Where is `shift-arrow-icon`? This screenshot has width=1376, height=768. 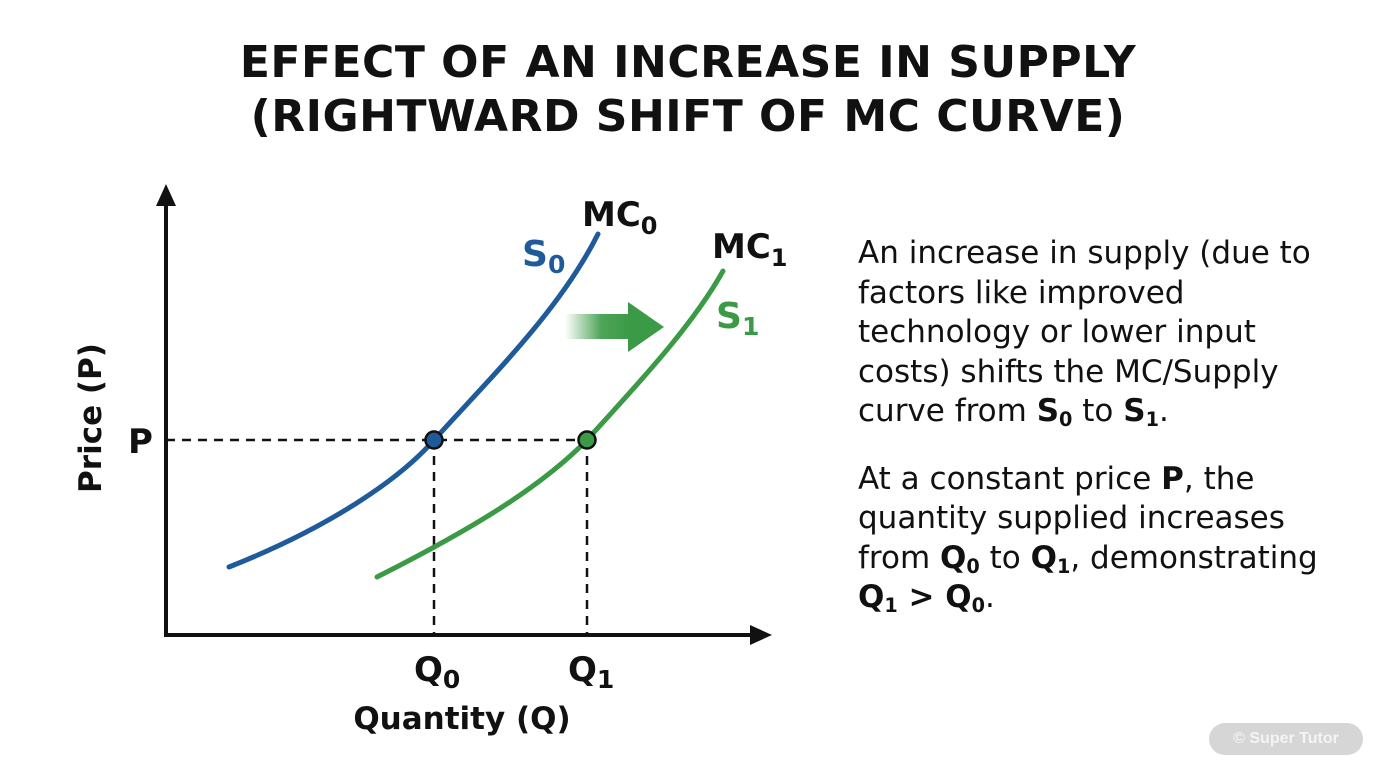
shift-arrow-icon is located at coordinates (614, 327).